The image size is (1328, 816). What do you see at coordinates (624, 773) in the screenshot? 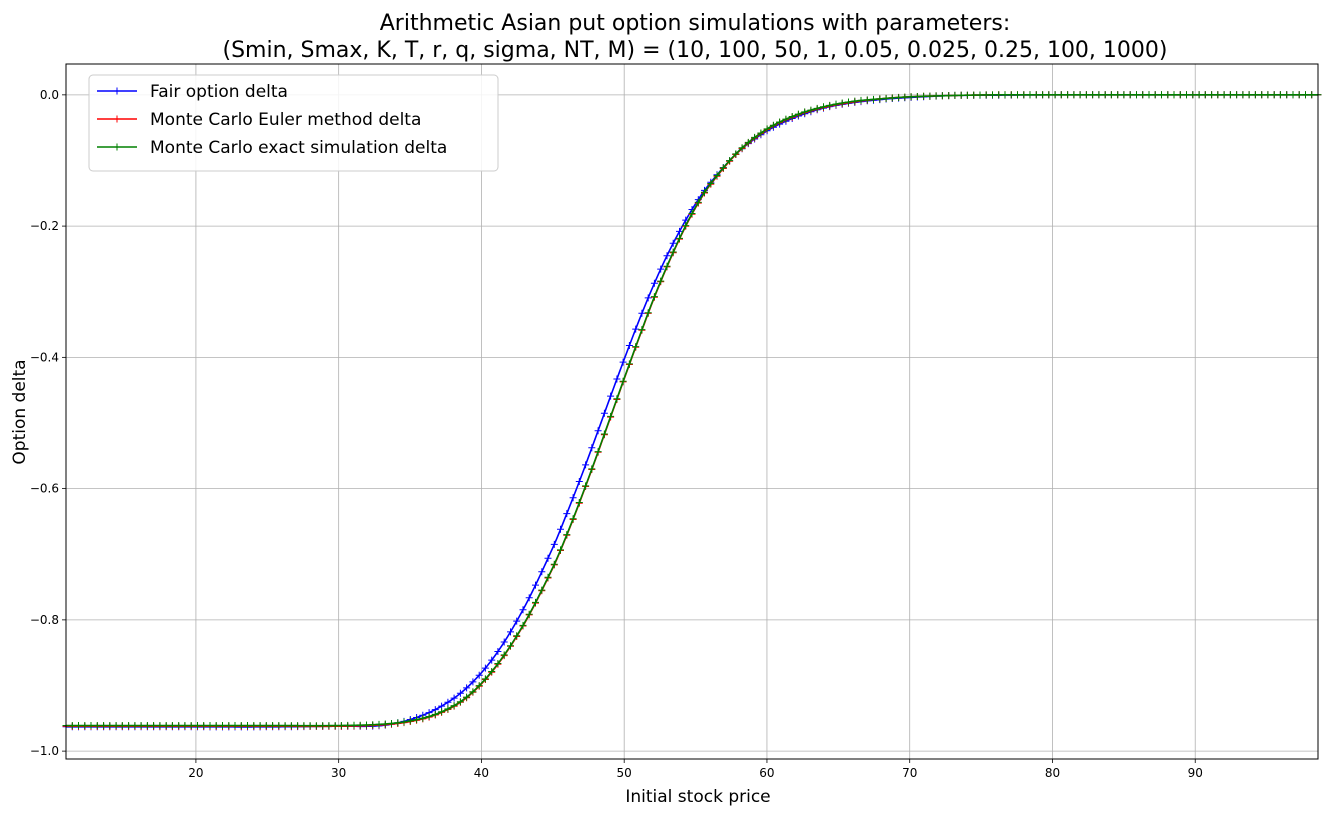
I see `x-tick-label: 50` at bounding box center [624, 773].